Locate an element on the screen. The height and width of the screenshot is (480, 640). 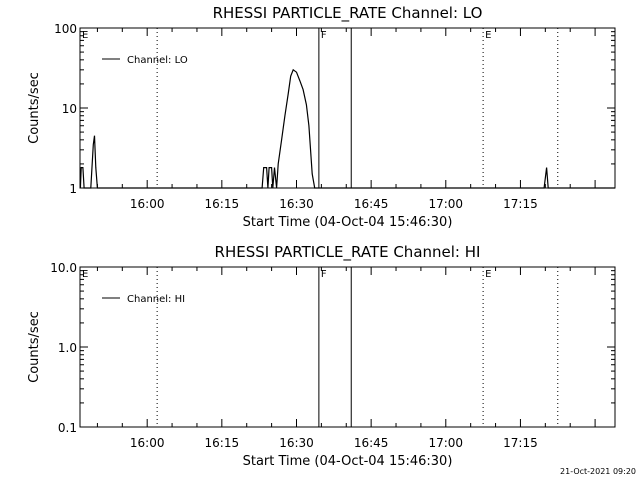
legend-entry: Channel: LO is located at coordinates (157, 60).